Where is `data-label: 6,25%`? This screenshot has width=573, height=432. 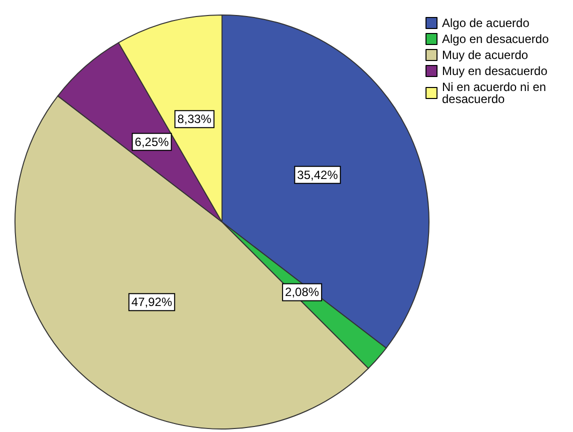
data-label: 6,25% is located at coordinates (152, 141).